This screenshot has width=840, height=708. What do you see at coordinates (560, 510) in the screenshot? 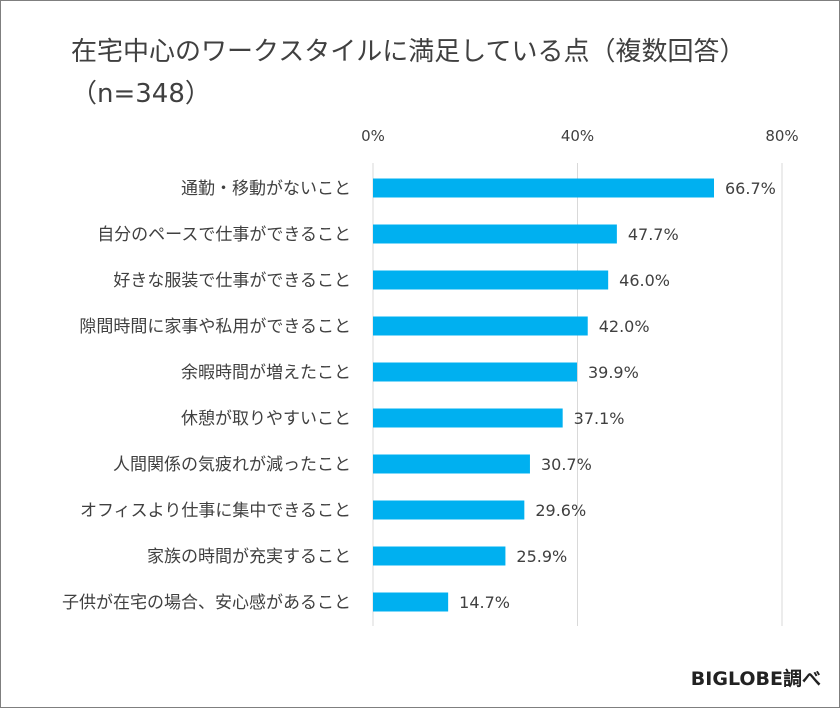
I see `data-label: 29.6%` at bounding box center [560, 510].